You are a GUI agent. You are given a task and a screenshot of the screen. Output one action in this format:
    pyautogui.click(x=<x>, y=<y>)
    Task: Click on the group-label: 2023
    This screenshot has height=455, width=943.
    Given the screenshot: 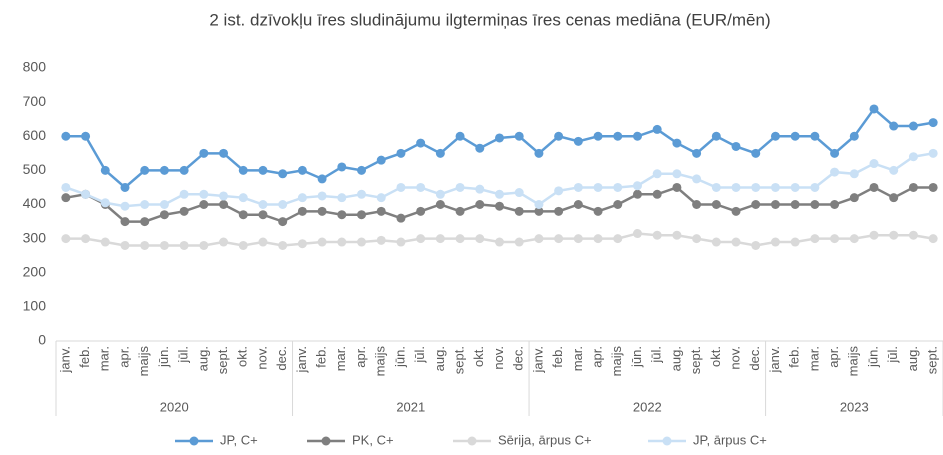 What is the action you would take?
    pyautogui.click(x=854, y=406)
    